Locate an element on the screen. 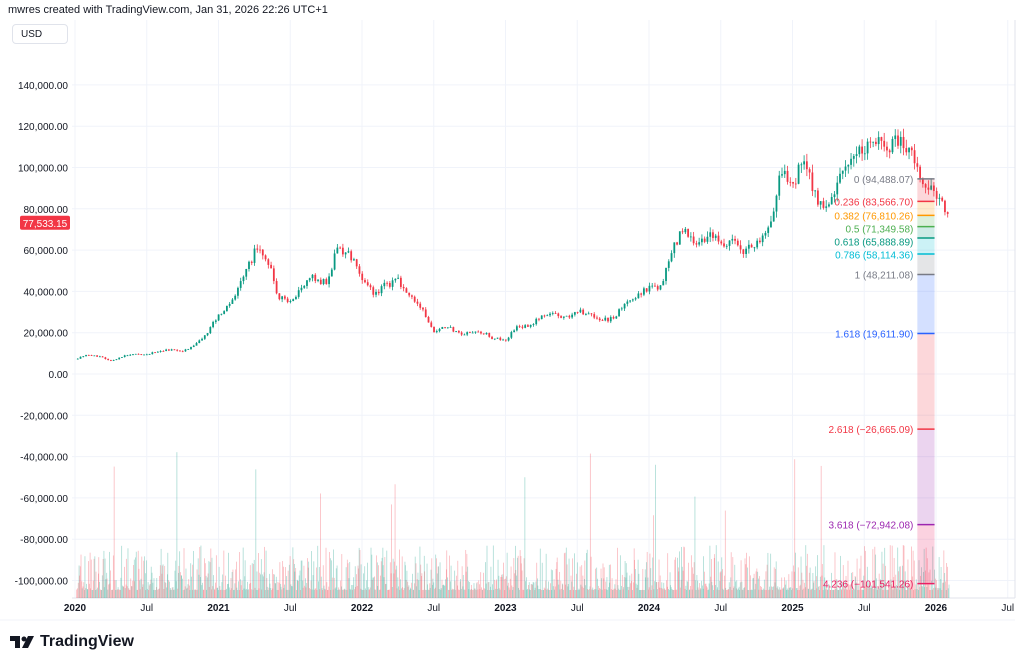  currency-selector: USD is located at coordinates (40, 34).